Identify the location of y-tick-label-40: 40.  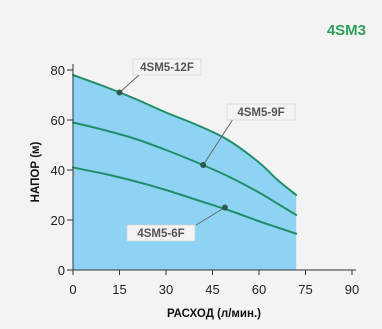
(58, 170).